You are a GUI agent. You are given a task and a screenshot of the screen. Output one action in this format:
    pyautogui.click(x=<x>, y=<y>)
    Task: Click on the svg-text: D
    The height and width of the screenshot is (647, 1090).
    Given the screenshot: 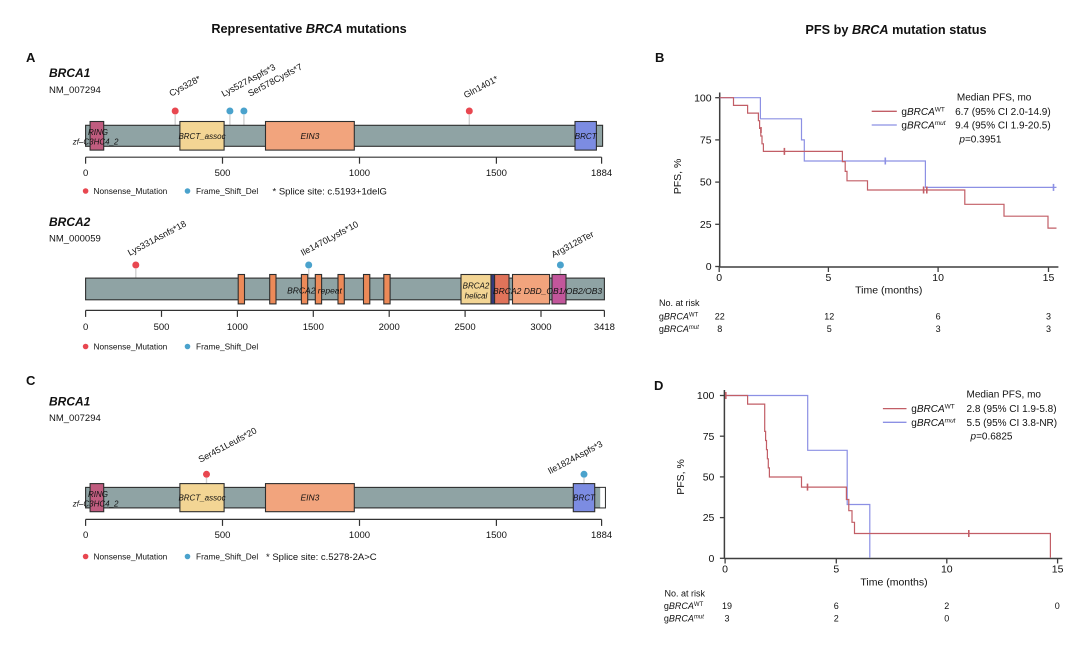 What is the action you would take?
    pyautogui.click(x=658, y=385)
    